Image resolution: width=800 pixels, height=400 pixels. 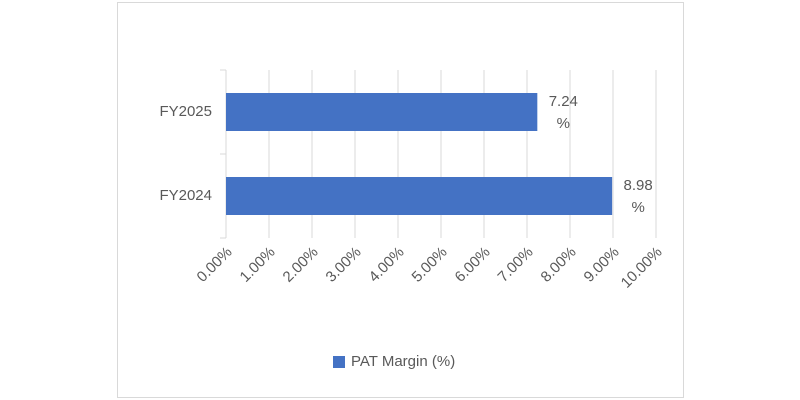 What do you see at coordinates (563, 112) in the screenshot?
I see `value-label: 7.24%` at bounding box center [563, 112].